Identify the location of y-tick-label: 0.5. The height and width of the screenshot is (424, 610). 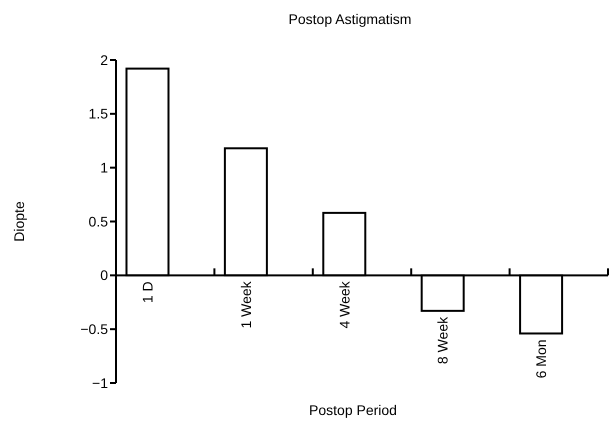
(98, 221).